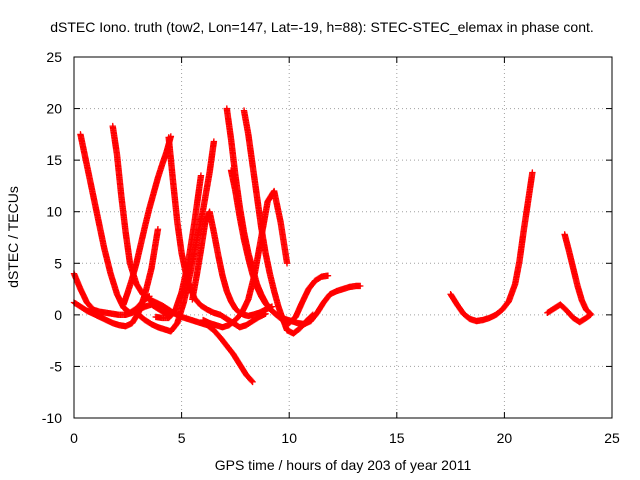 This screenshot has width=640, height=480. Describe the element at coordinates (54, 57) in the screenshot. I see `y-tick-label: 25` at that location.